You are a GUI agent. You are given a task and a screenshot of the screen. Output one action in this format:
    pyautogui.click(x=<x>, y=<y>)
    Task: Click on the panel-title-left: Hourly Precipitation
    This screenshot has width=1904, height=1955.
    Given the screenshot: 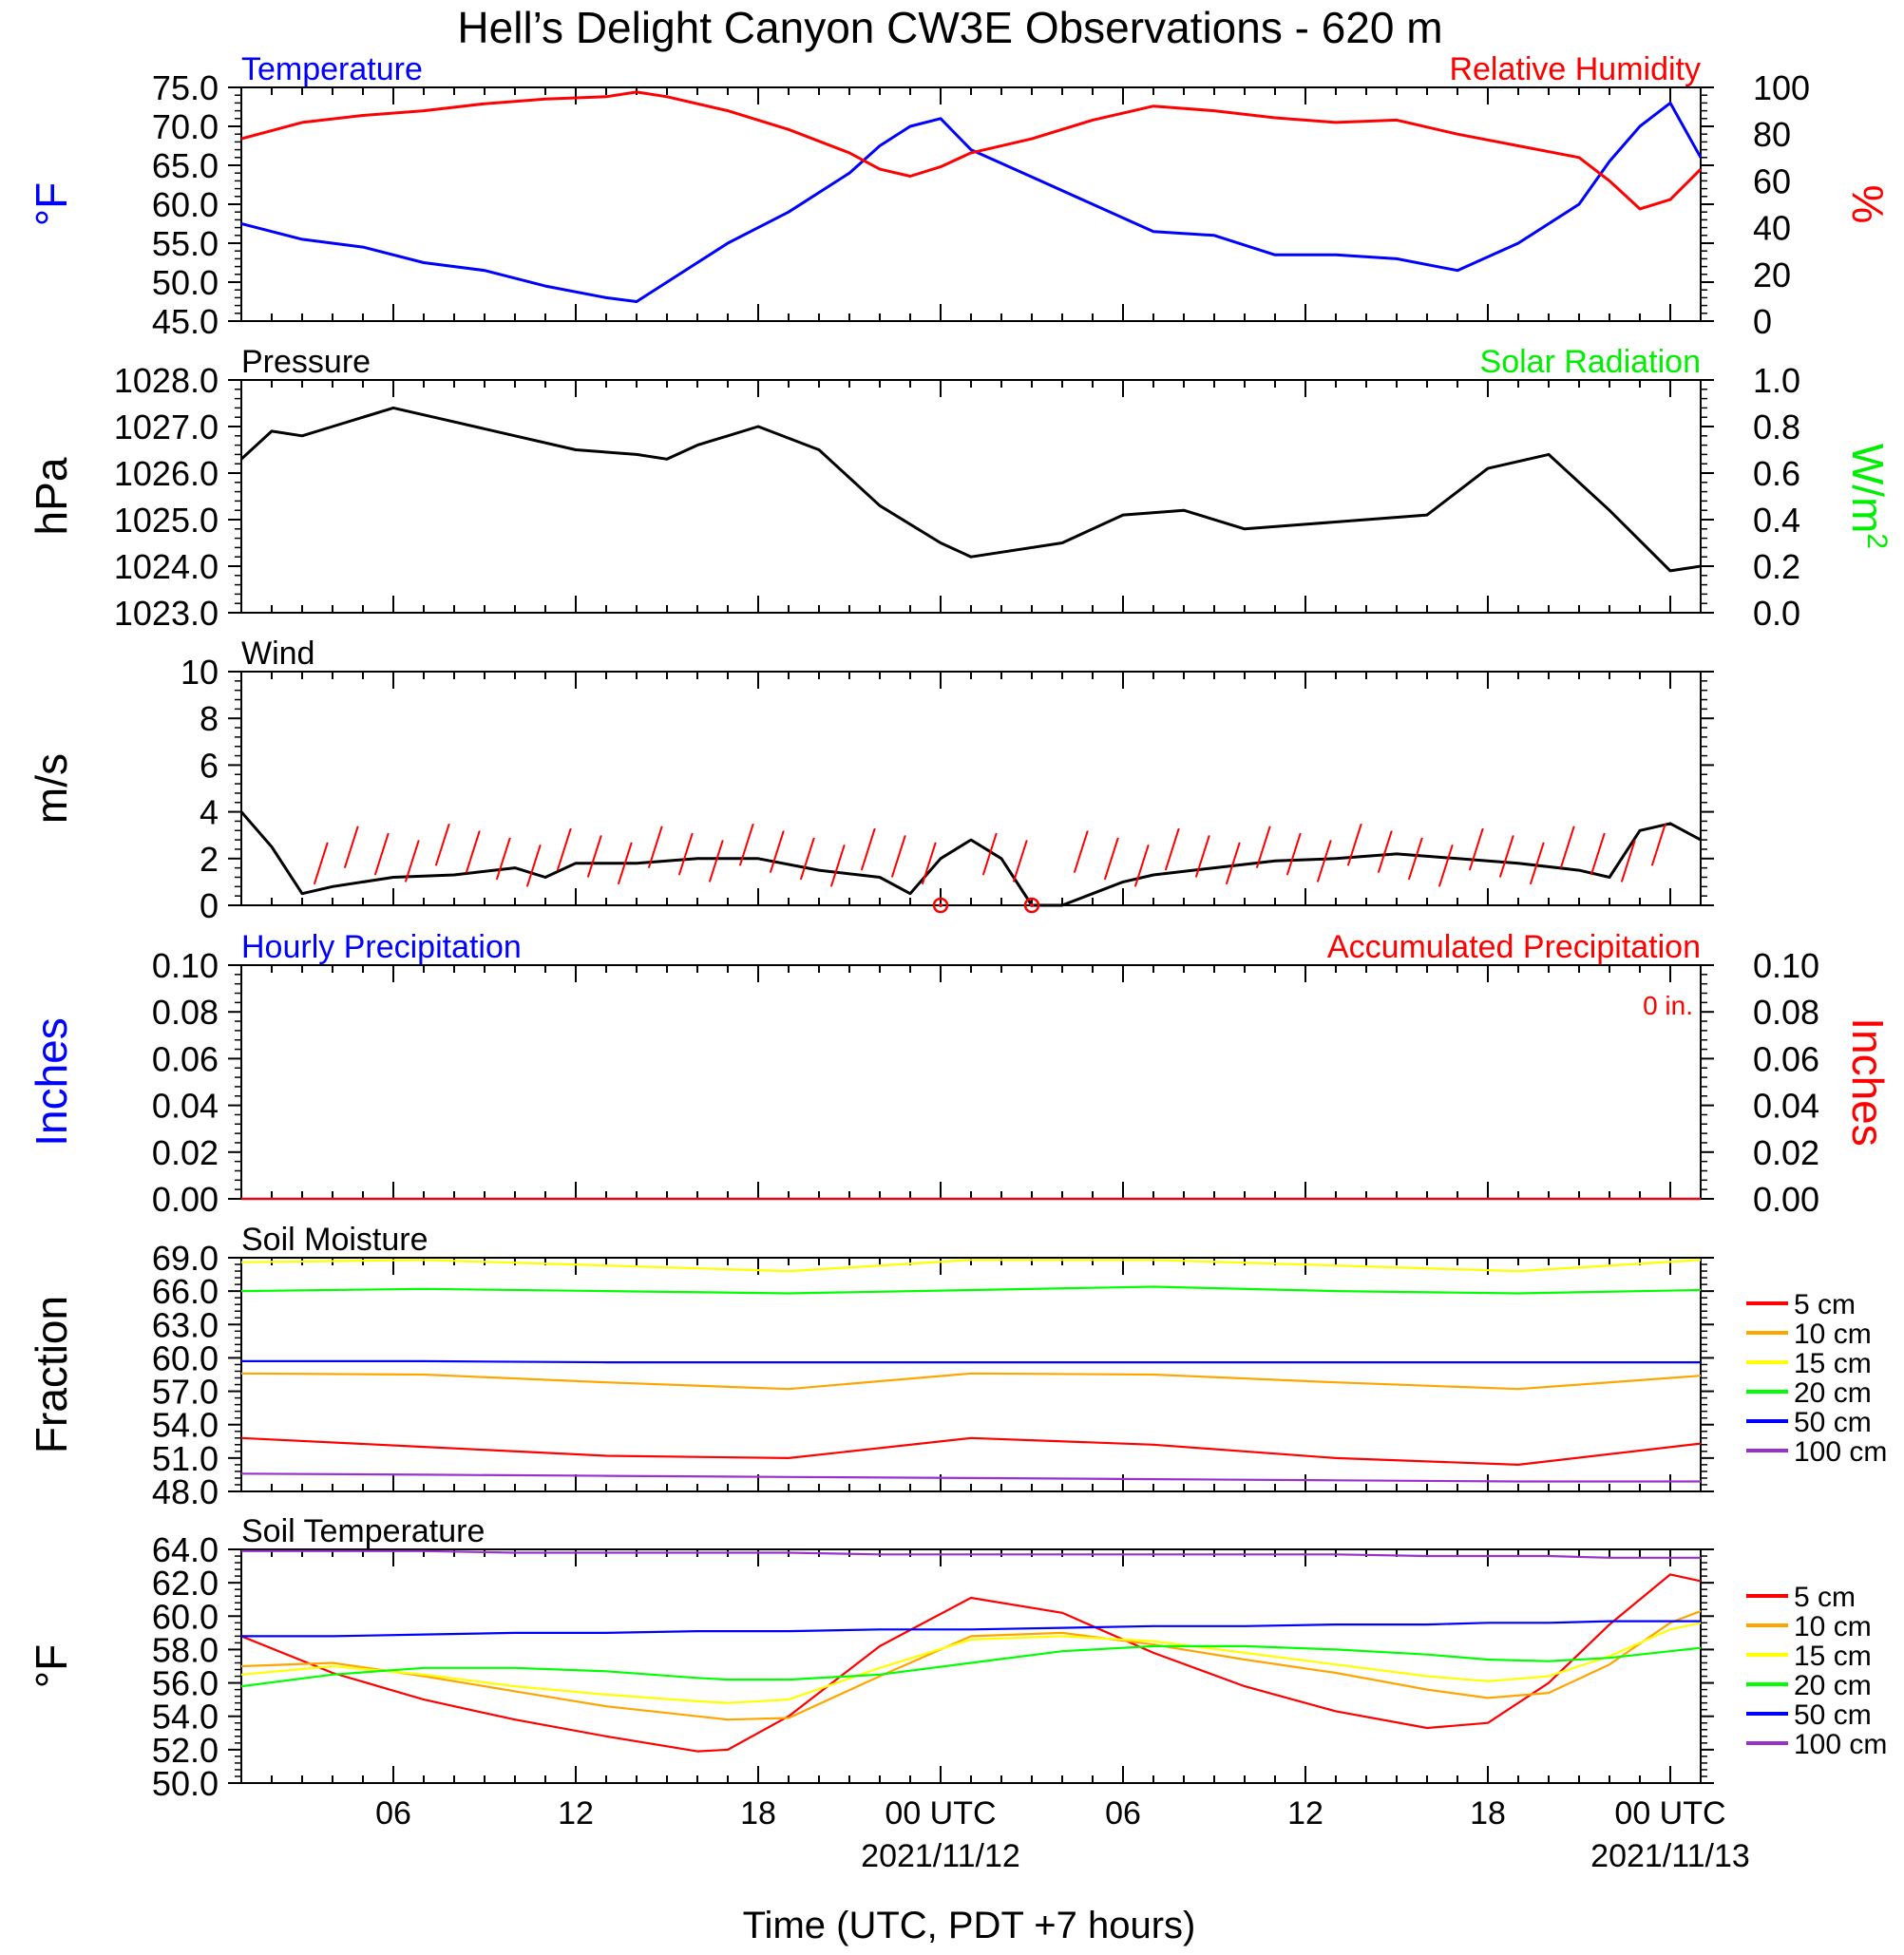 What is the action you would take?
    pyautogui.click(x=381, y=947)
    